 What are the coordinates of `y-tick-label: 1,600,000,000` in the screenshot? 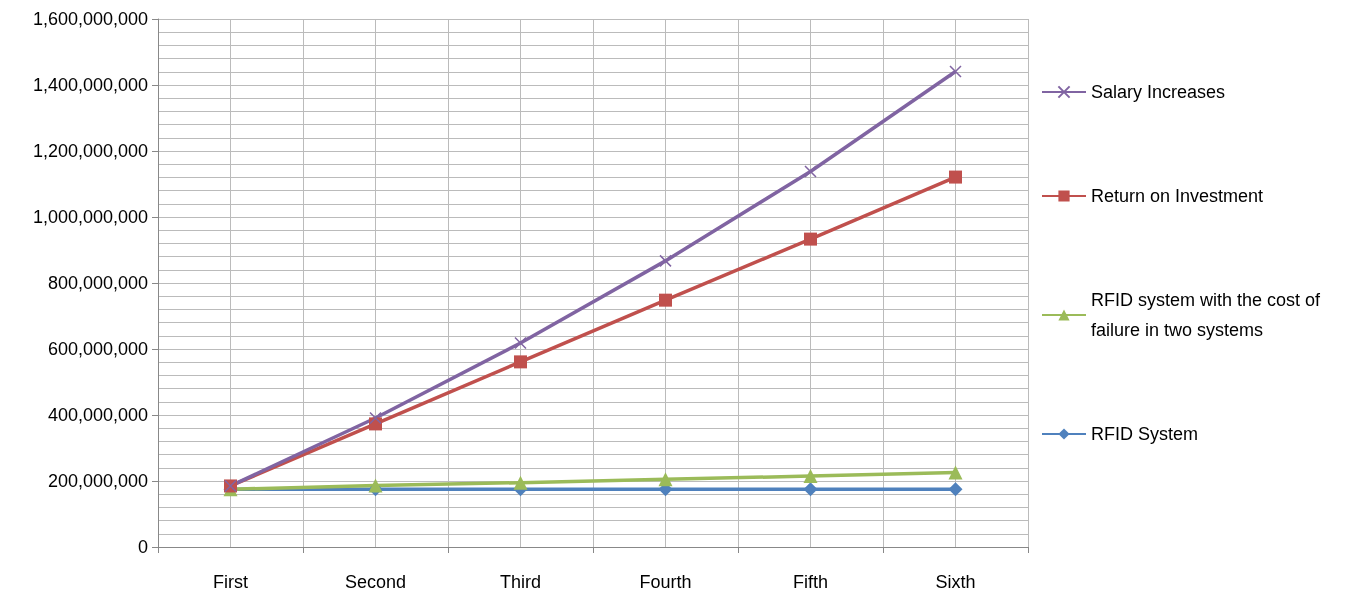 It's located at (90, 19).